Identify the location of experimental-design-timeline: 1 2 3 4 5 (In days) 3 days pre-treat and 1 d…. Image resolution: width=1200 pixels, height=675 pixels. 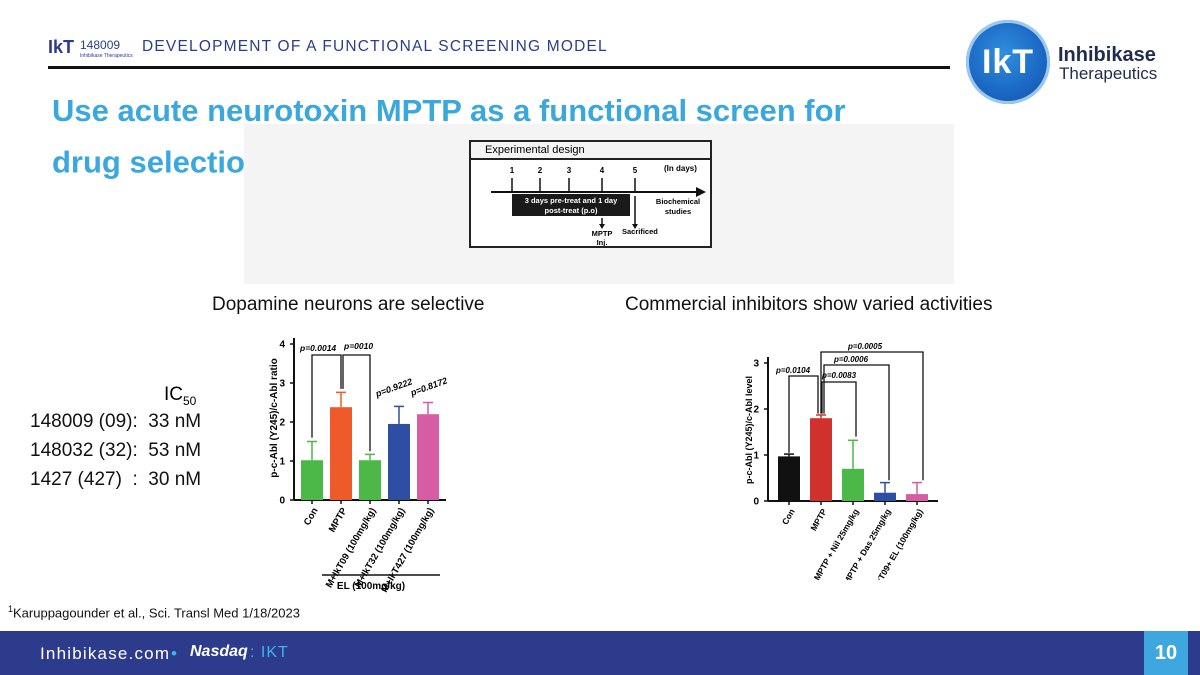
(590, 204).